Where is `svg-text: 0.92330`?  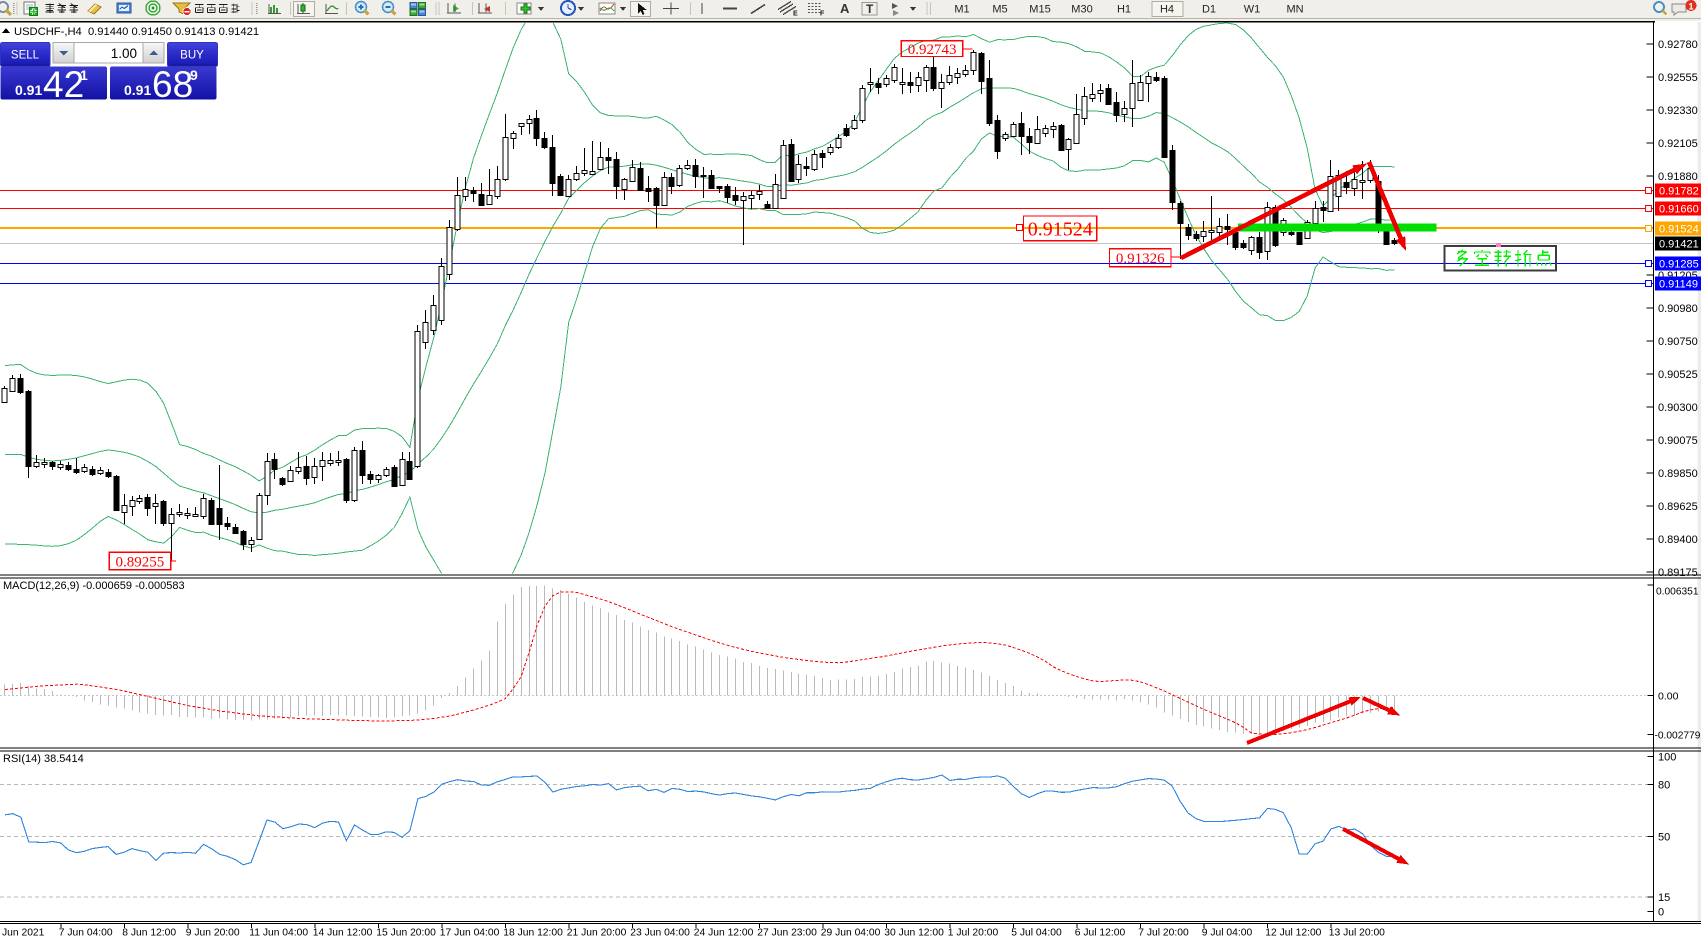 svg-text: 0.92330 is located at coordinates (1678, 111).